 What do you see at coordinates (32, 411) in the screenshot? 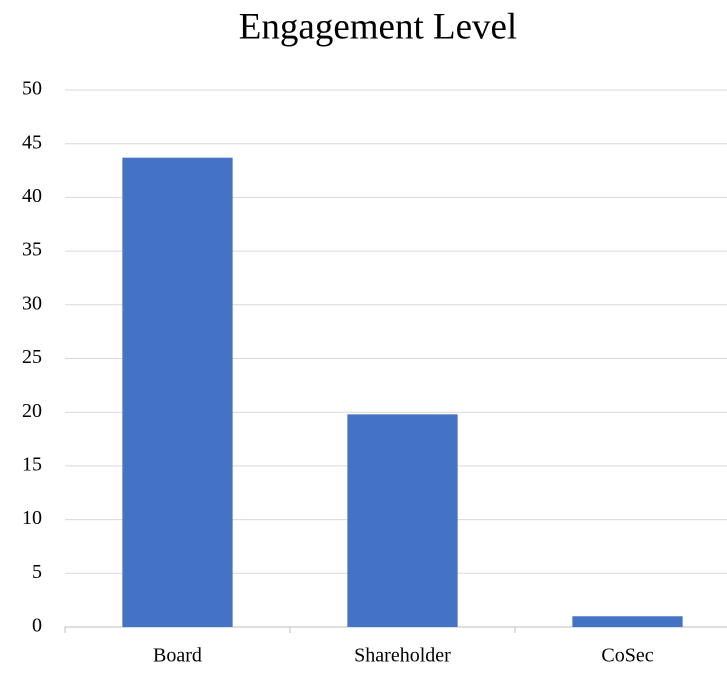
I see `y-tick-label: 20` at bounding box center [32, 411].